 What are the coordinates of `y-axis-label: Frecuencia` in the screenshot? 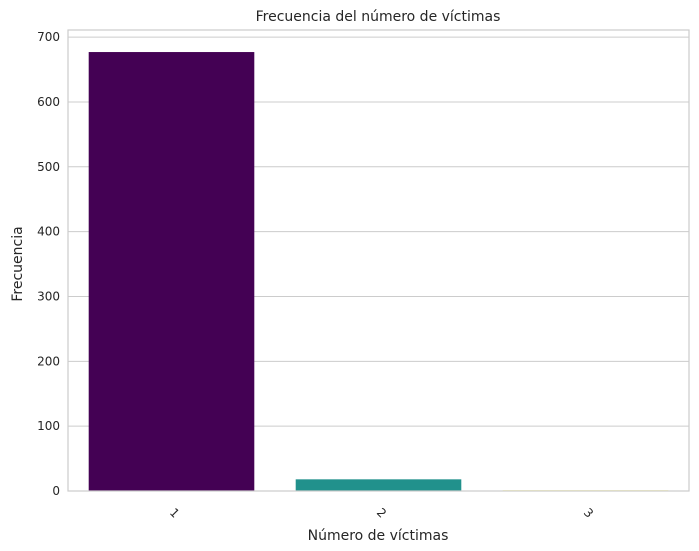 It's located at (18, 263).